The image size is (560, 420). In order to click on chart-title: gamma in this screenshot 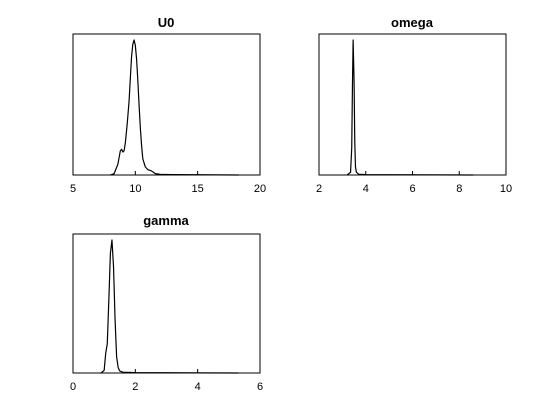, I will do `click(166, 220)`.